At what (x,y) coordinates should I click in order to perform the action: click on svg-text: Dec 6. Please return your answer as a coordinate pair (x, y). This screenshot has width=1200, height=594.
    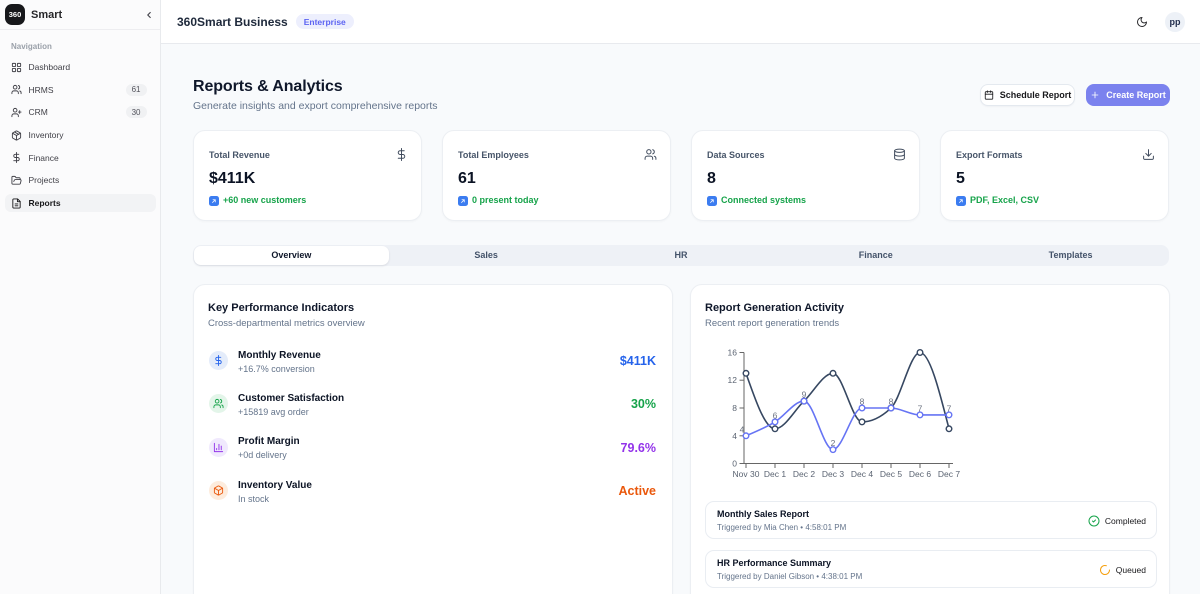
    Looking at the image, I should click on (920, 474).